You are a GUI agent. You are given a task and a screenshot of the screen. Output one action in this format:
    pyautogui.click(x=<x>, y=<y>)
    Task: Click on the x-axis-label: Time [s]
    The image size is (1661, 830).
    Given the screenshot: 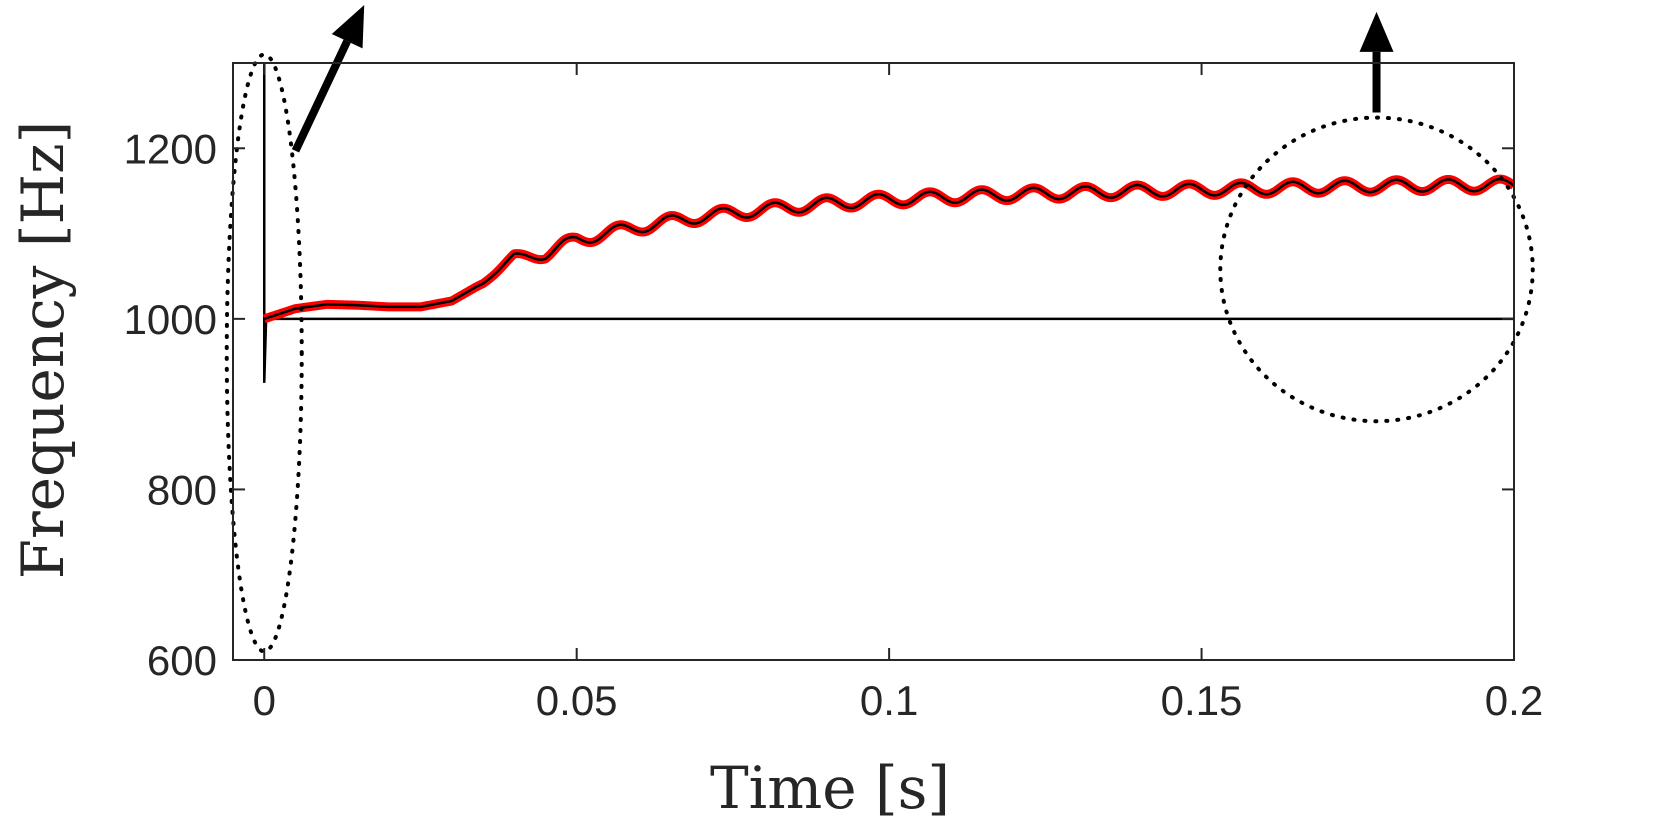 What is the action you would take?
    pyautogui.click(x=830, y=788)
    